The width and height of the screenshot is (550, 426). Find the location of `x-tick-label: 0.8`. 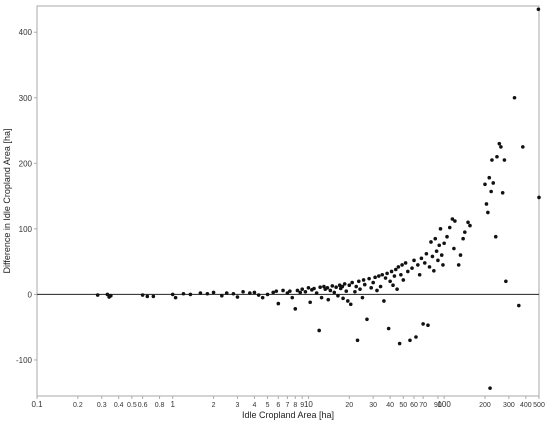

x-tick-label: 0.8 is located at coordinates (160, 405).